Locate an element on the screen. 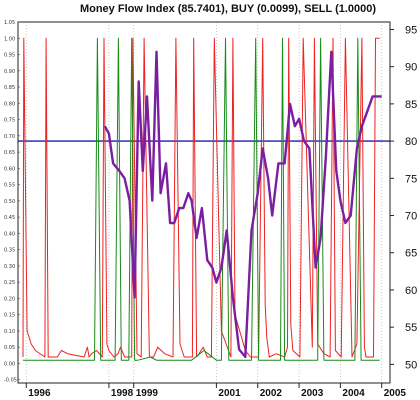 The width and height of the screenshot is (420, 400). right-axis-label: 55 is located at coordinates (411, 328).